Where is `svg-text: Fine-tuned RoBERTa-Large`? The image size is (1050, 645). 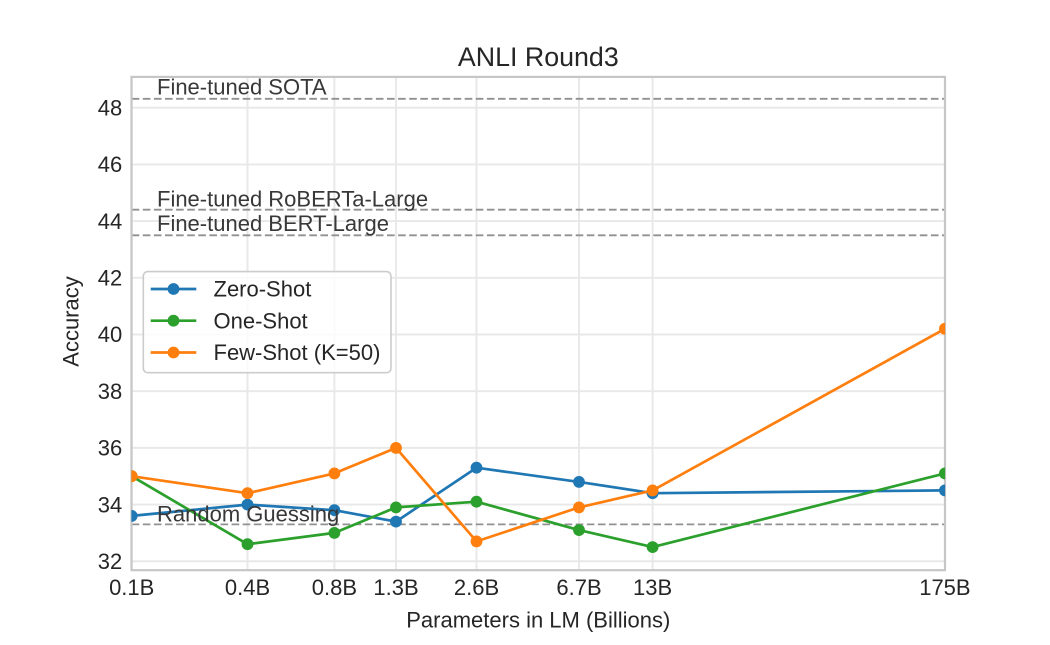
svg-text: Fine-tuned RoBERTa-Large is located at coordinates (292, 199).